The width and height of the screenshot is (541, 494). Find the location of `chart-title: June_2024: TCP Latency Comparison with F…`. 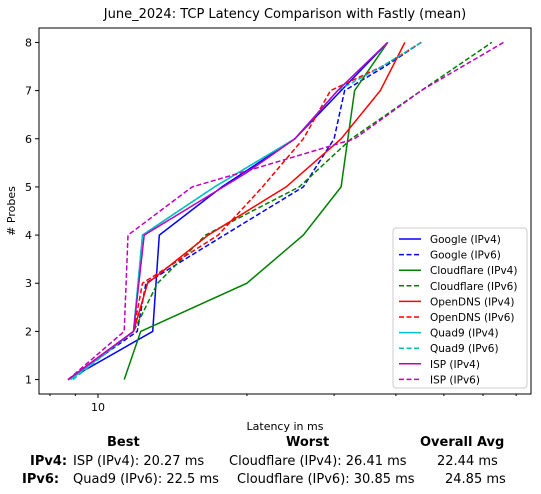

chart-title: June_2024: TCP Latency Comparison with F… is located at coordinates (284, 14).